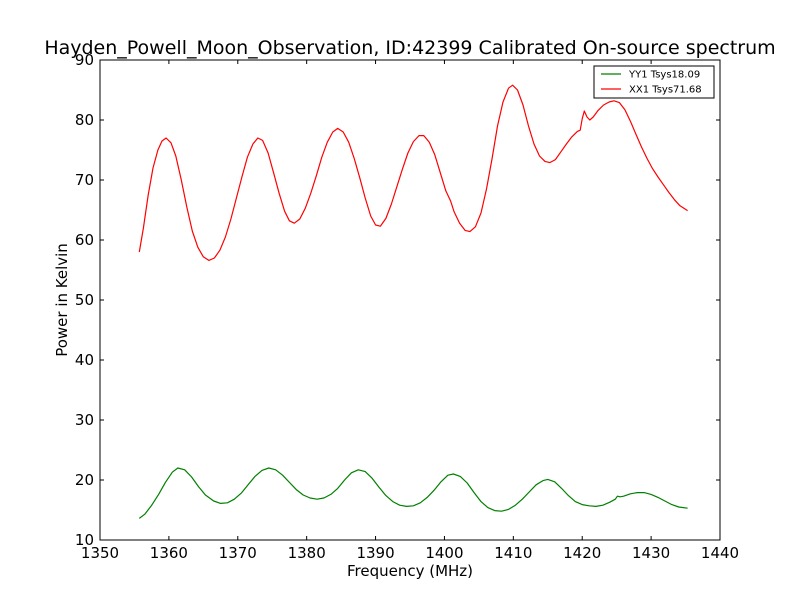  Describe the element at coordinates (444, 553) in the screenshot. I see `x-tick-label: 1400` at that location.